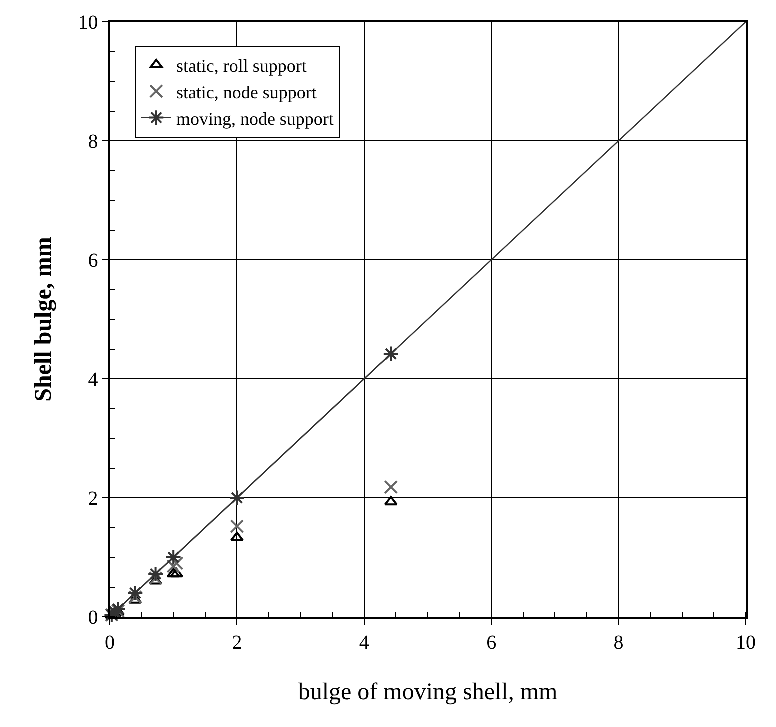  Describe the element at coordinates (255, 118) in the screenshot. I see `legend-label: moving, node support` at that location.